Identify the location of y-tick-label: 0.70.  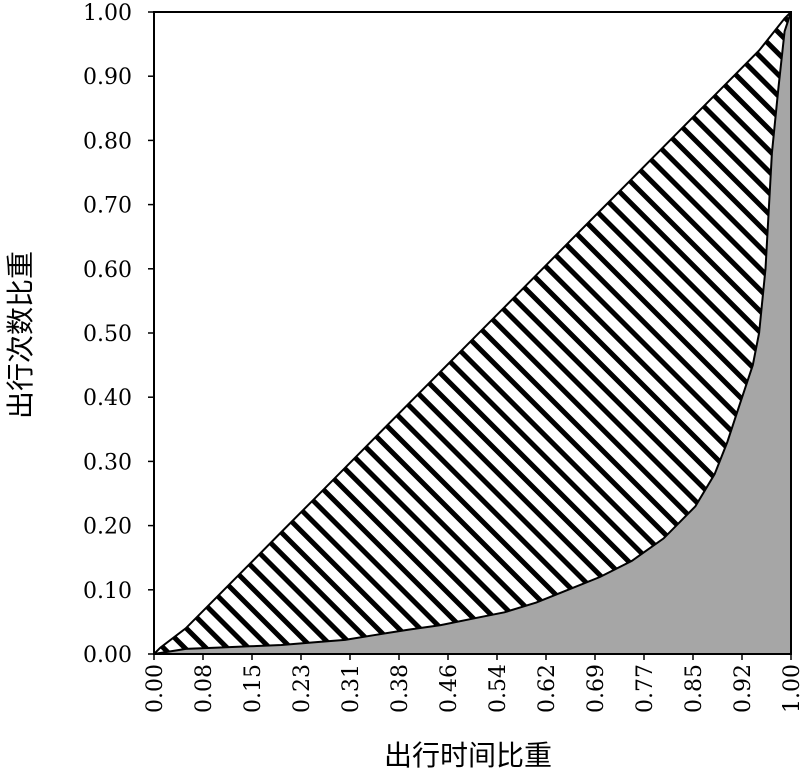
(107, 206).